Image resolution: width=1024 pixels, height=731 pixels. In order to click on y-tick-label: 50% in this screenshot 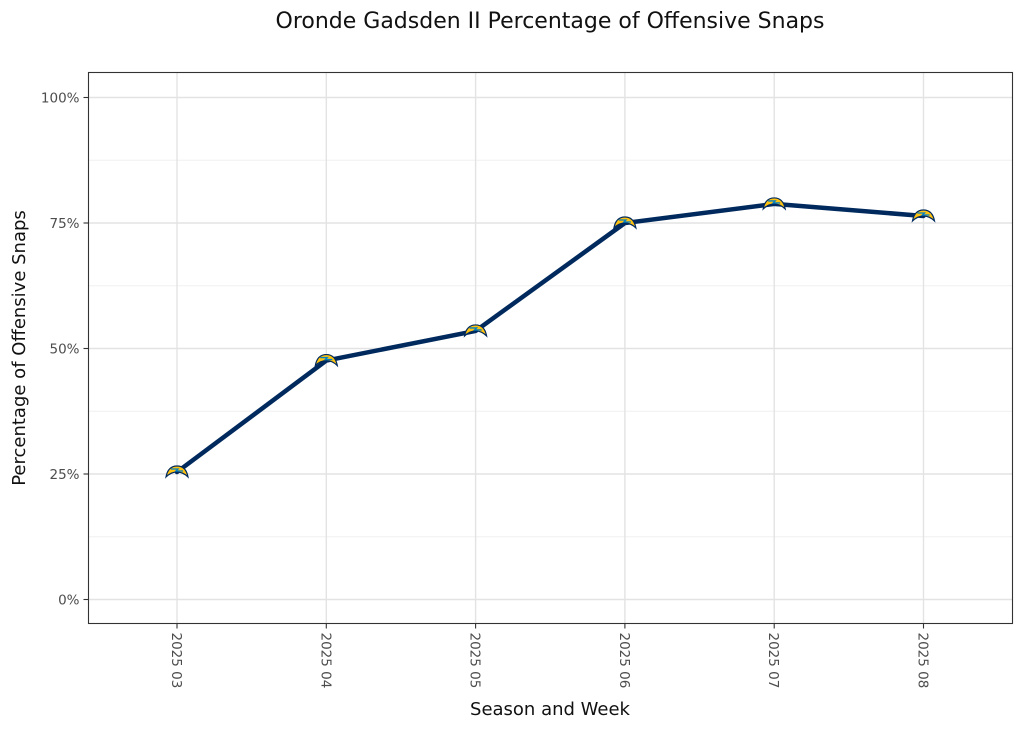, I will do `click(64, 350)`.